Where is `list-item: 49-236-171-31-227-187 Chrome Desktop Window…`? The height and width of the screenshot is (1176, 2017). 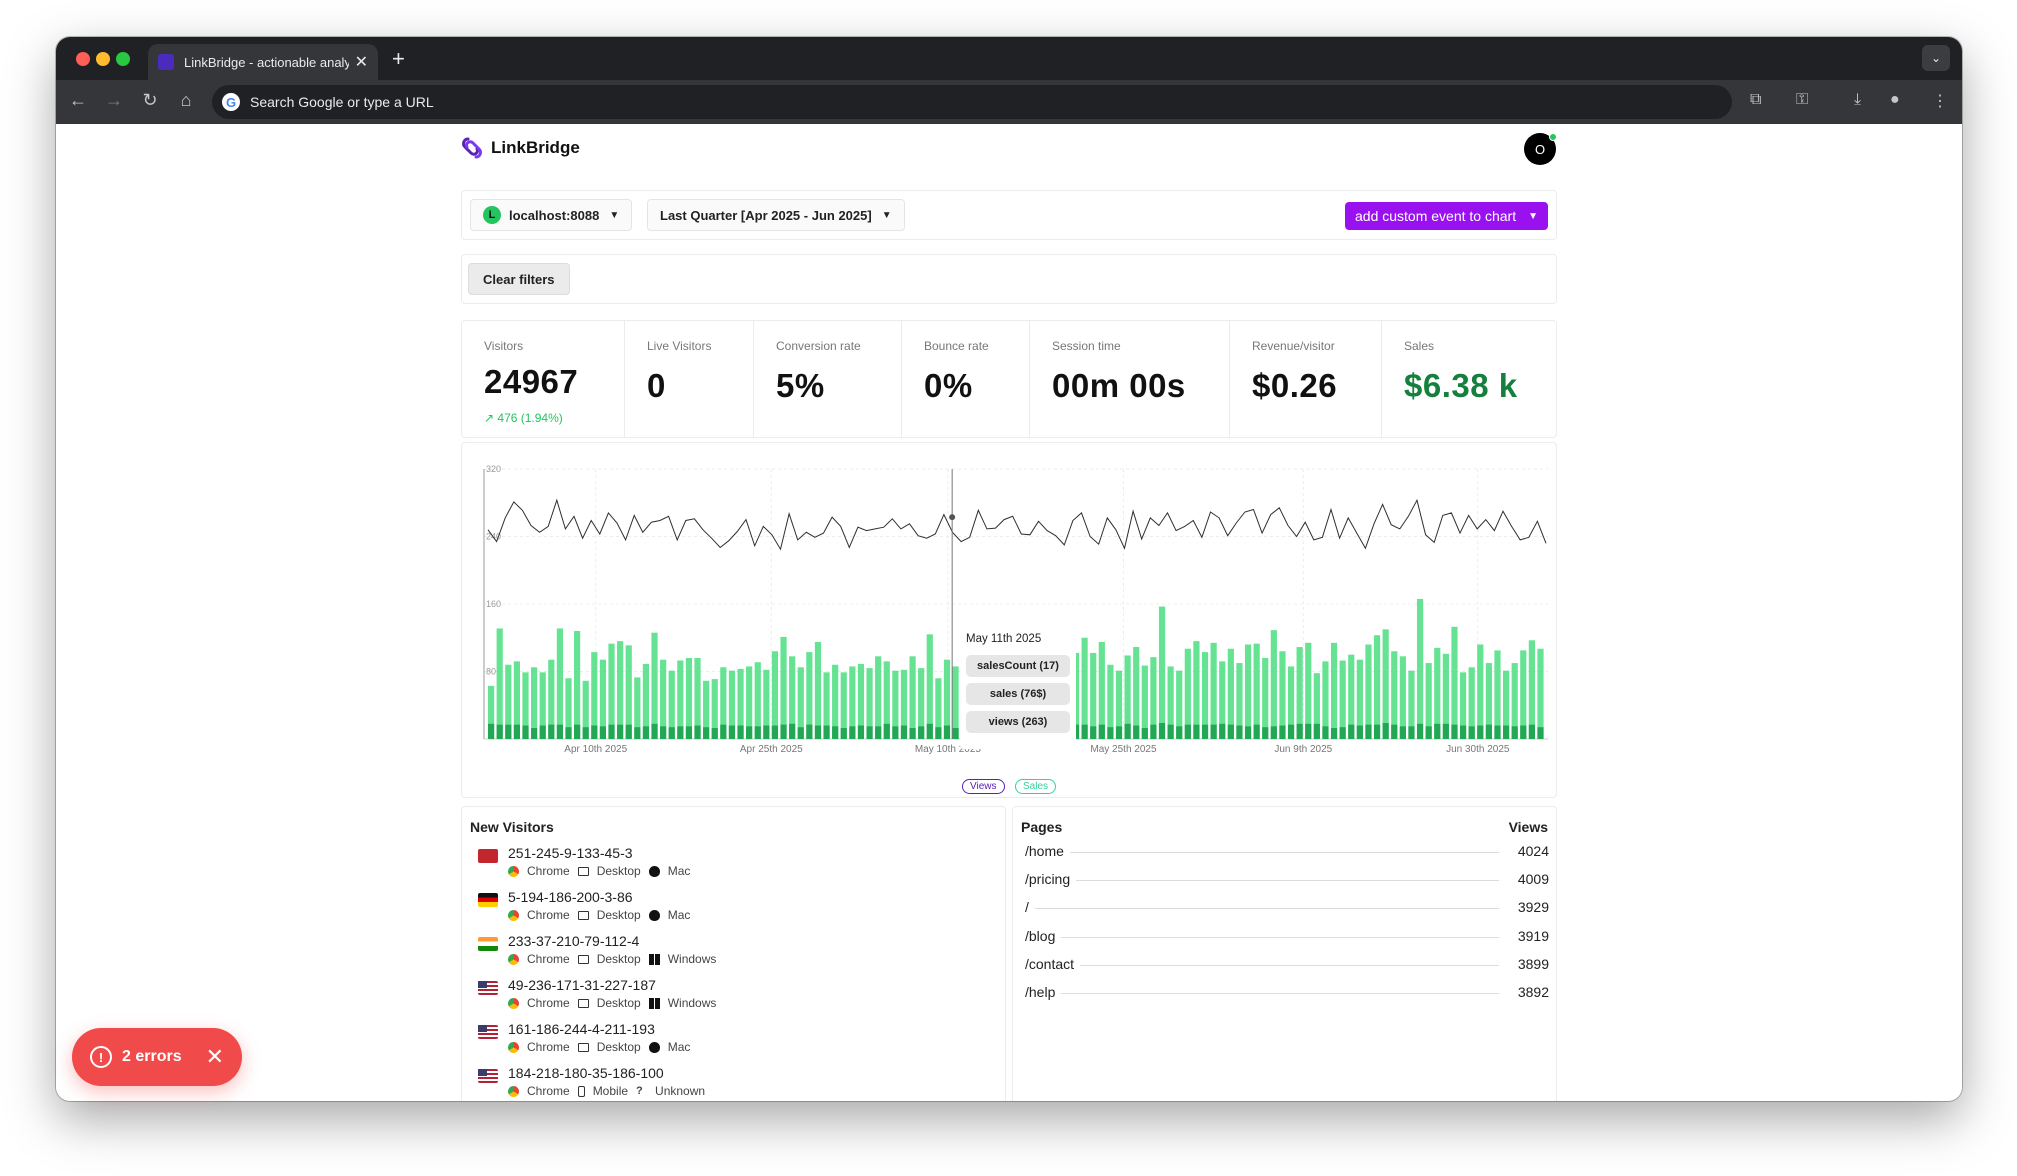
list-item: 49-236-171-31-227-187 Chrome Desktop Window… is located at coordinates (678, 997).